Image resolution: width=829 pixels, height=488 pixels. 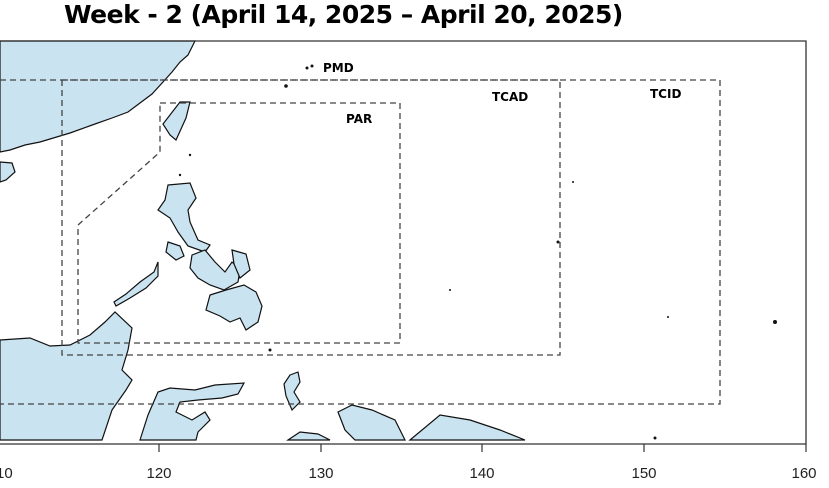 What do you see at coordinates (136, 284) in the screenshot?
I see `palawan` at bounding box center [136, 284].